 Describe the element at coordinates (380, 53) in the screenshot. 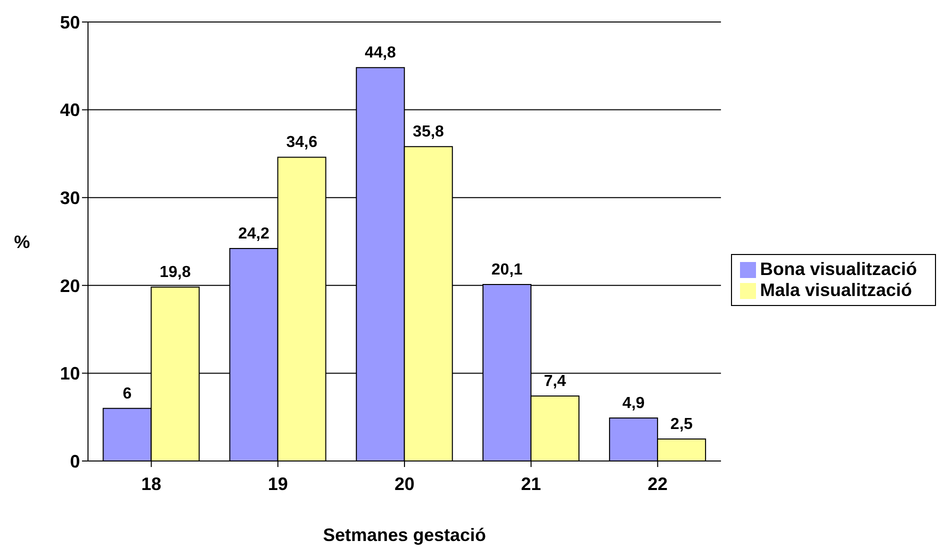

I see `data-label: 44,8` at that location.